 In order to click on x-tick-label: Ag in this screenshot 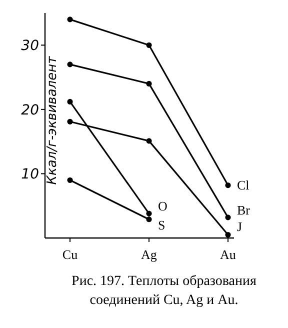, I will do `click(149, 254)`.